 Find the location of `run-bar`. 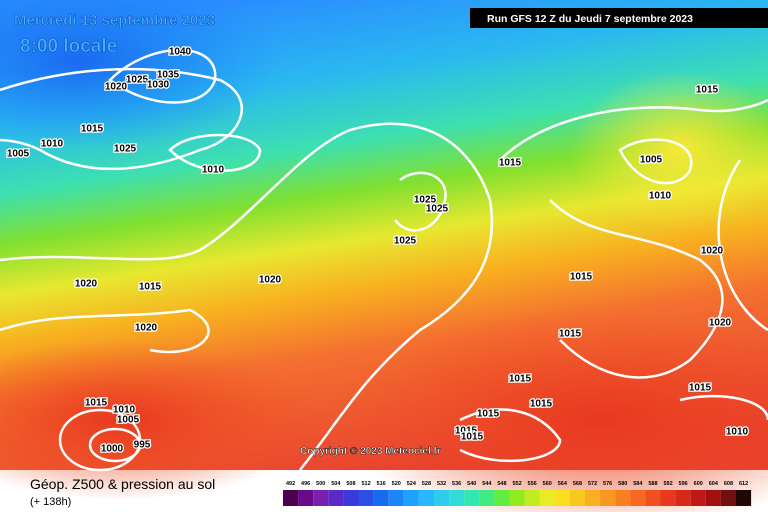

run-bar is located at coordinates (619, 18).